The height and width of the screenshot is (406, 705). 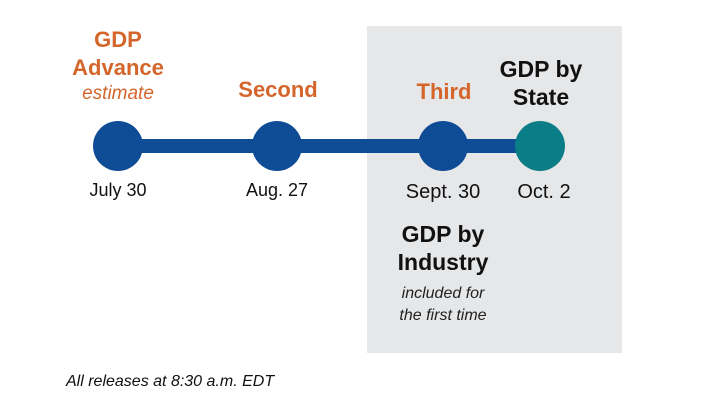 I want to click on milestone-advance-label: GDP Advance estimate, so click(x=118, y=66).